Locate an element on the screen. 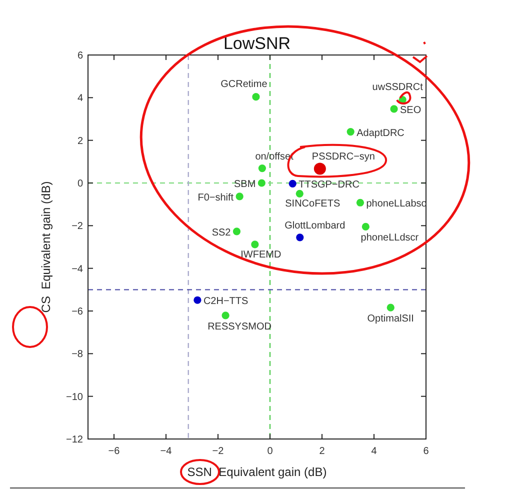  annotation: uwSSDRCt is located at coordinates (398, 87).